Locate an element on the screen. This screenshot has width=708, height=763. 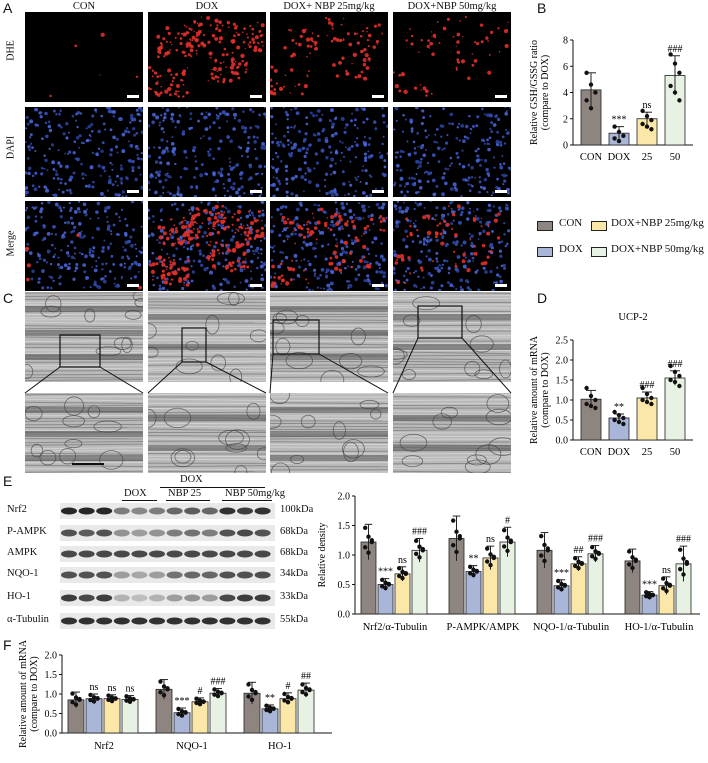
legend-swatch-nbp50 is located at coordinates (599, 252).